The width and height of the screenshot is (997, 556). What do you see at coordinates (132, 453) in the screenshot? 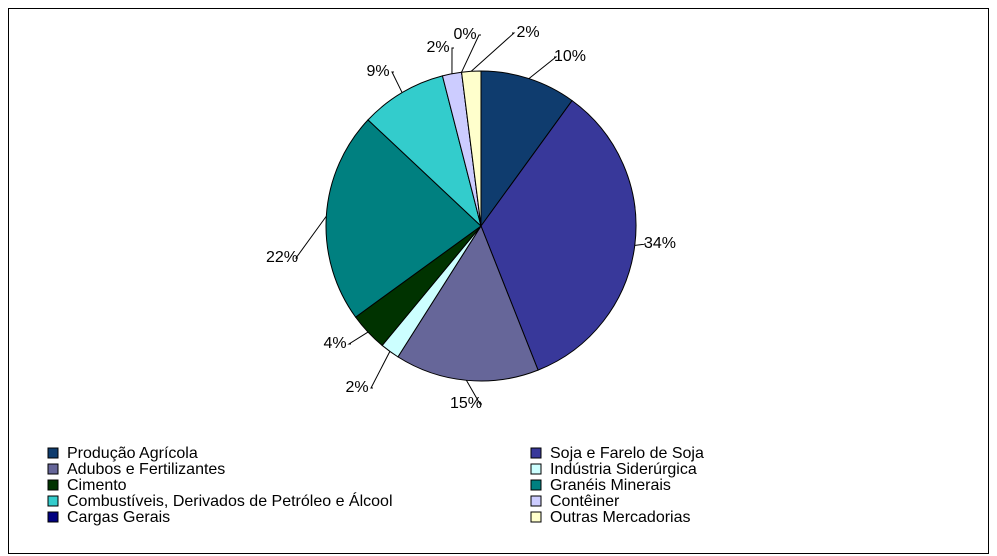
I see `legend-label: Produção Agrícola` at bounding box center [132, 453].